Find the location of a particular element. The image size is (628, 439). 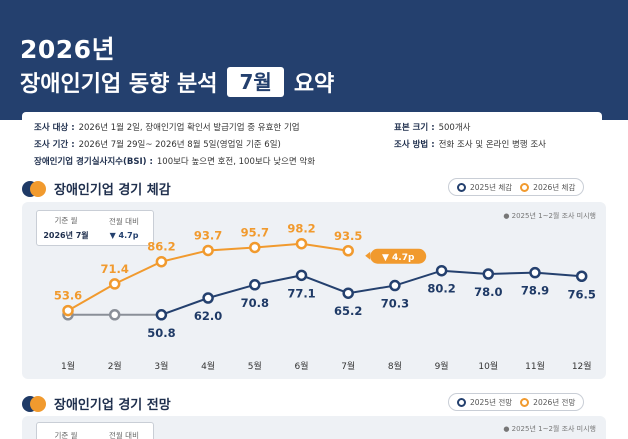

info-method-label: 조사 방법 : is located at coordinates (414, 145).